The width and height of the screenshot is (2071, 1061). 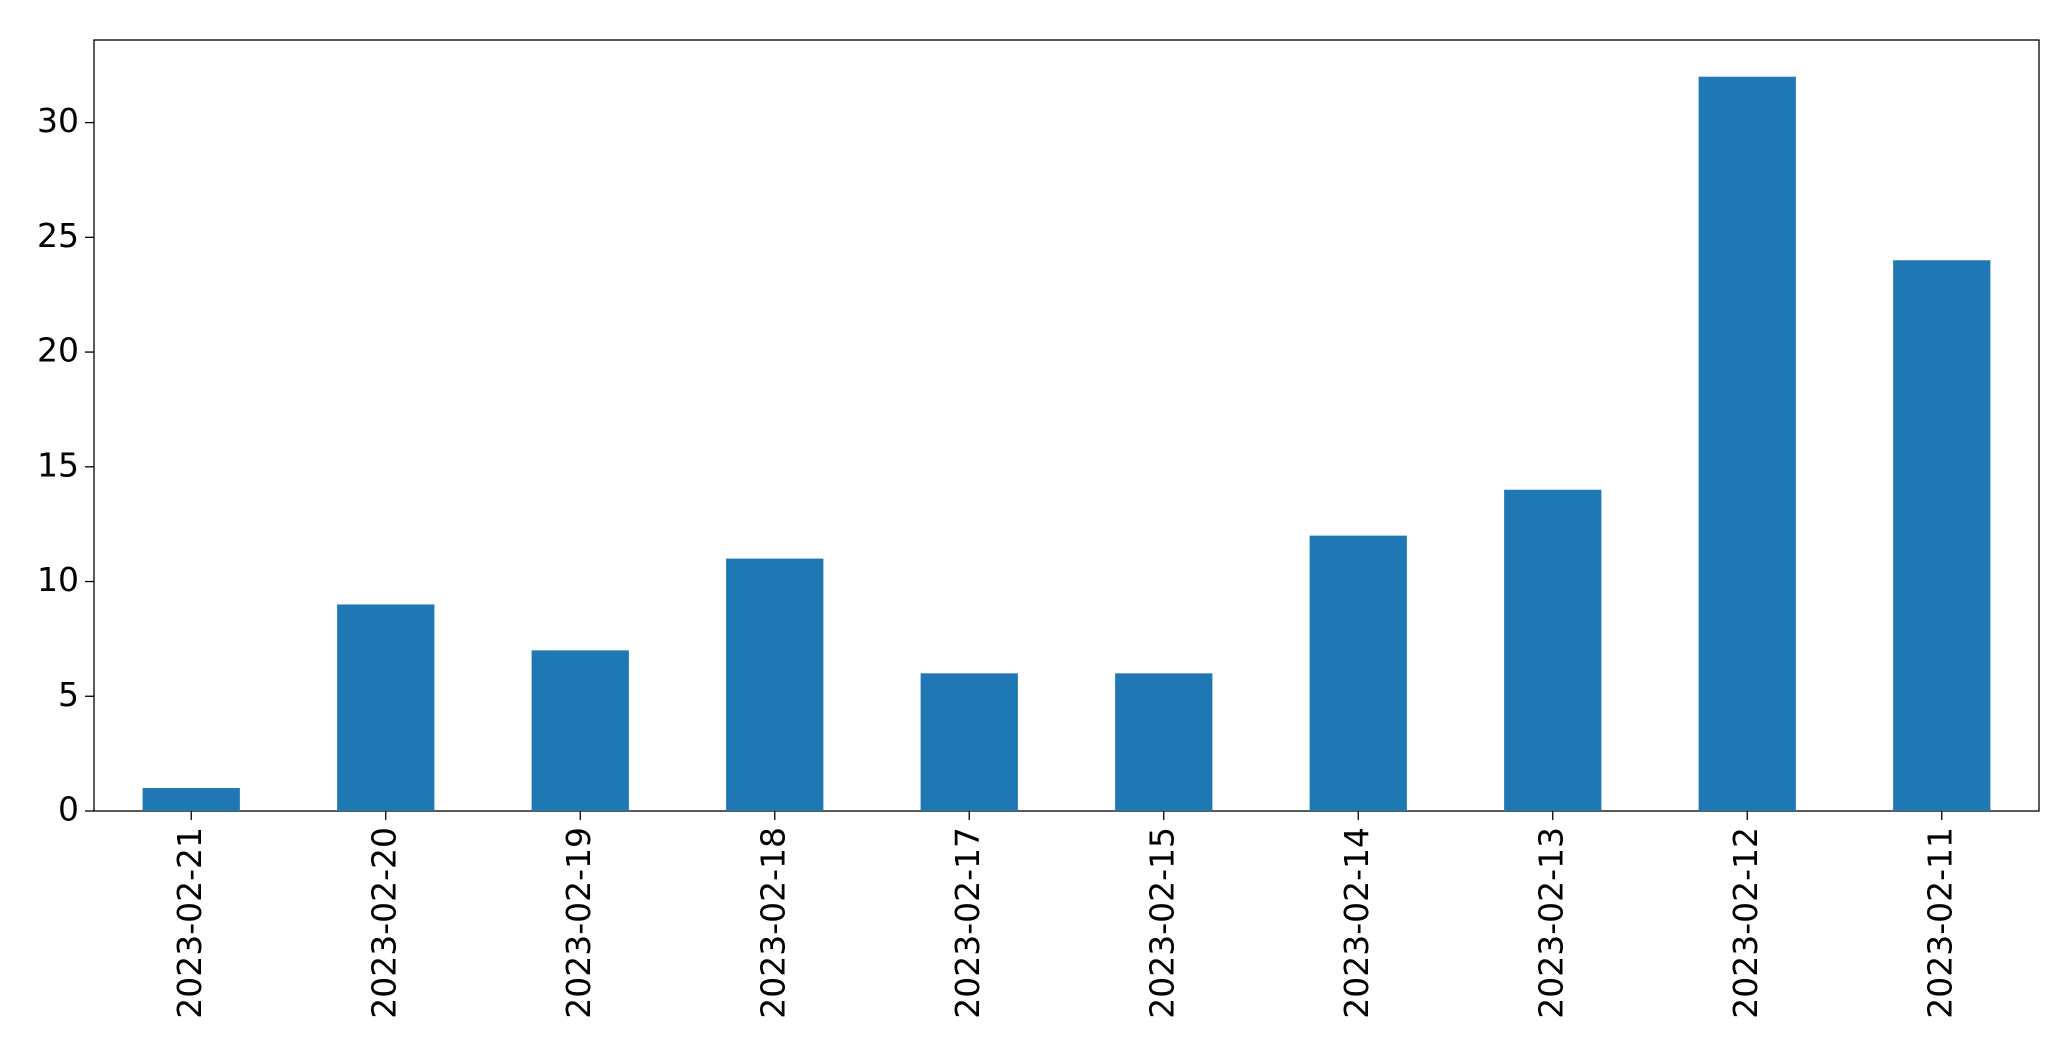 What do you see at coordinates (58, 120) in the screenshot?
I see `y-tick-label: 30` at bounding box center [58, 120].